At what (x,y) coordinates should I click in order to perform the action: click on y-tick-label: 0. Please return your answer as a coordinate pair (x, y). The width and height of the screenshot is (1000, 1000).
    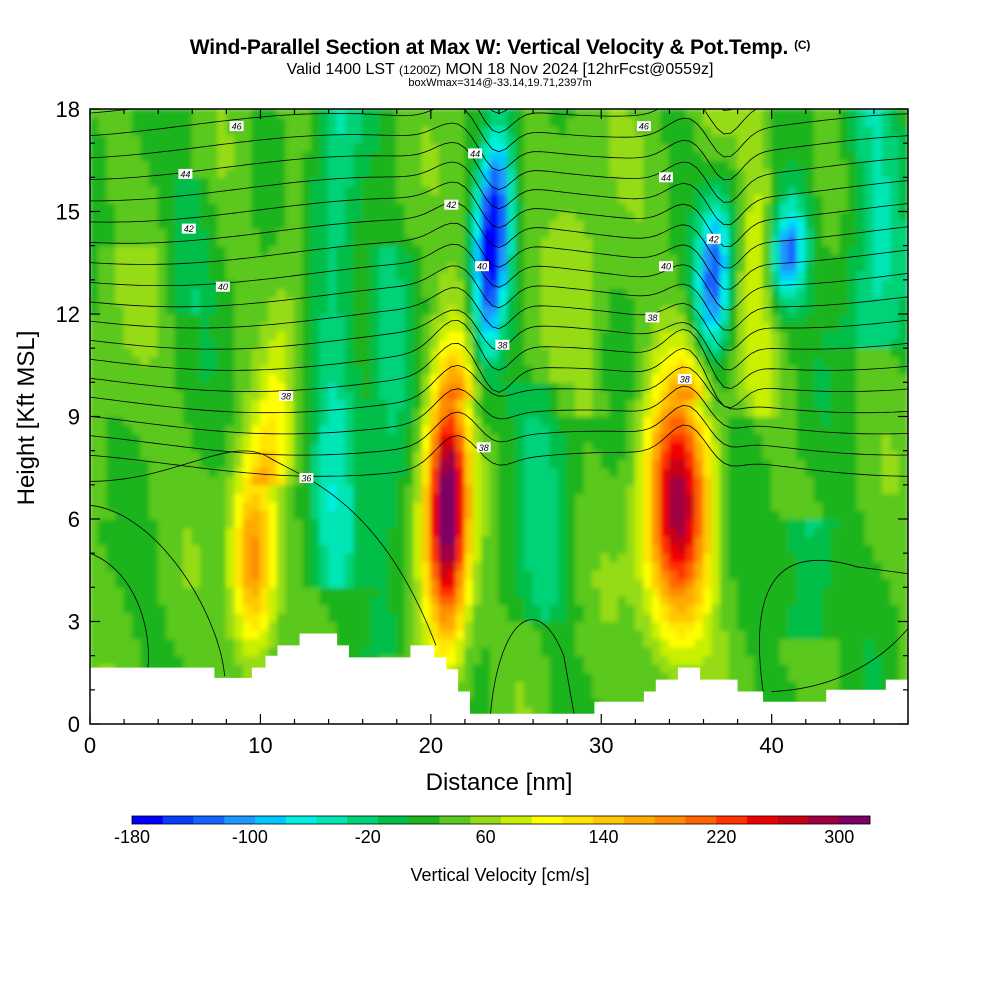
    Looking at the image, I should click on (74, 724).